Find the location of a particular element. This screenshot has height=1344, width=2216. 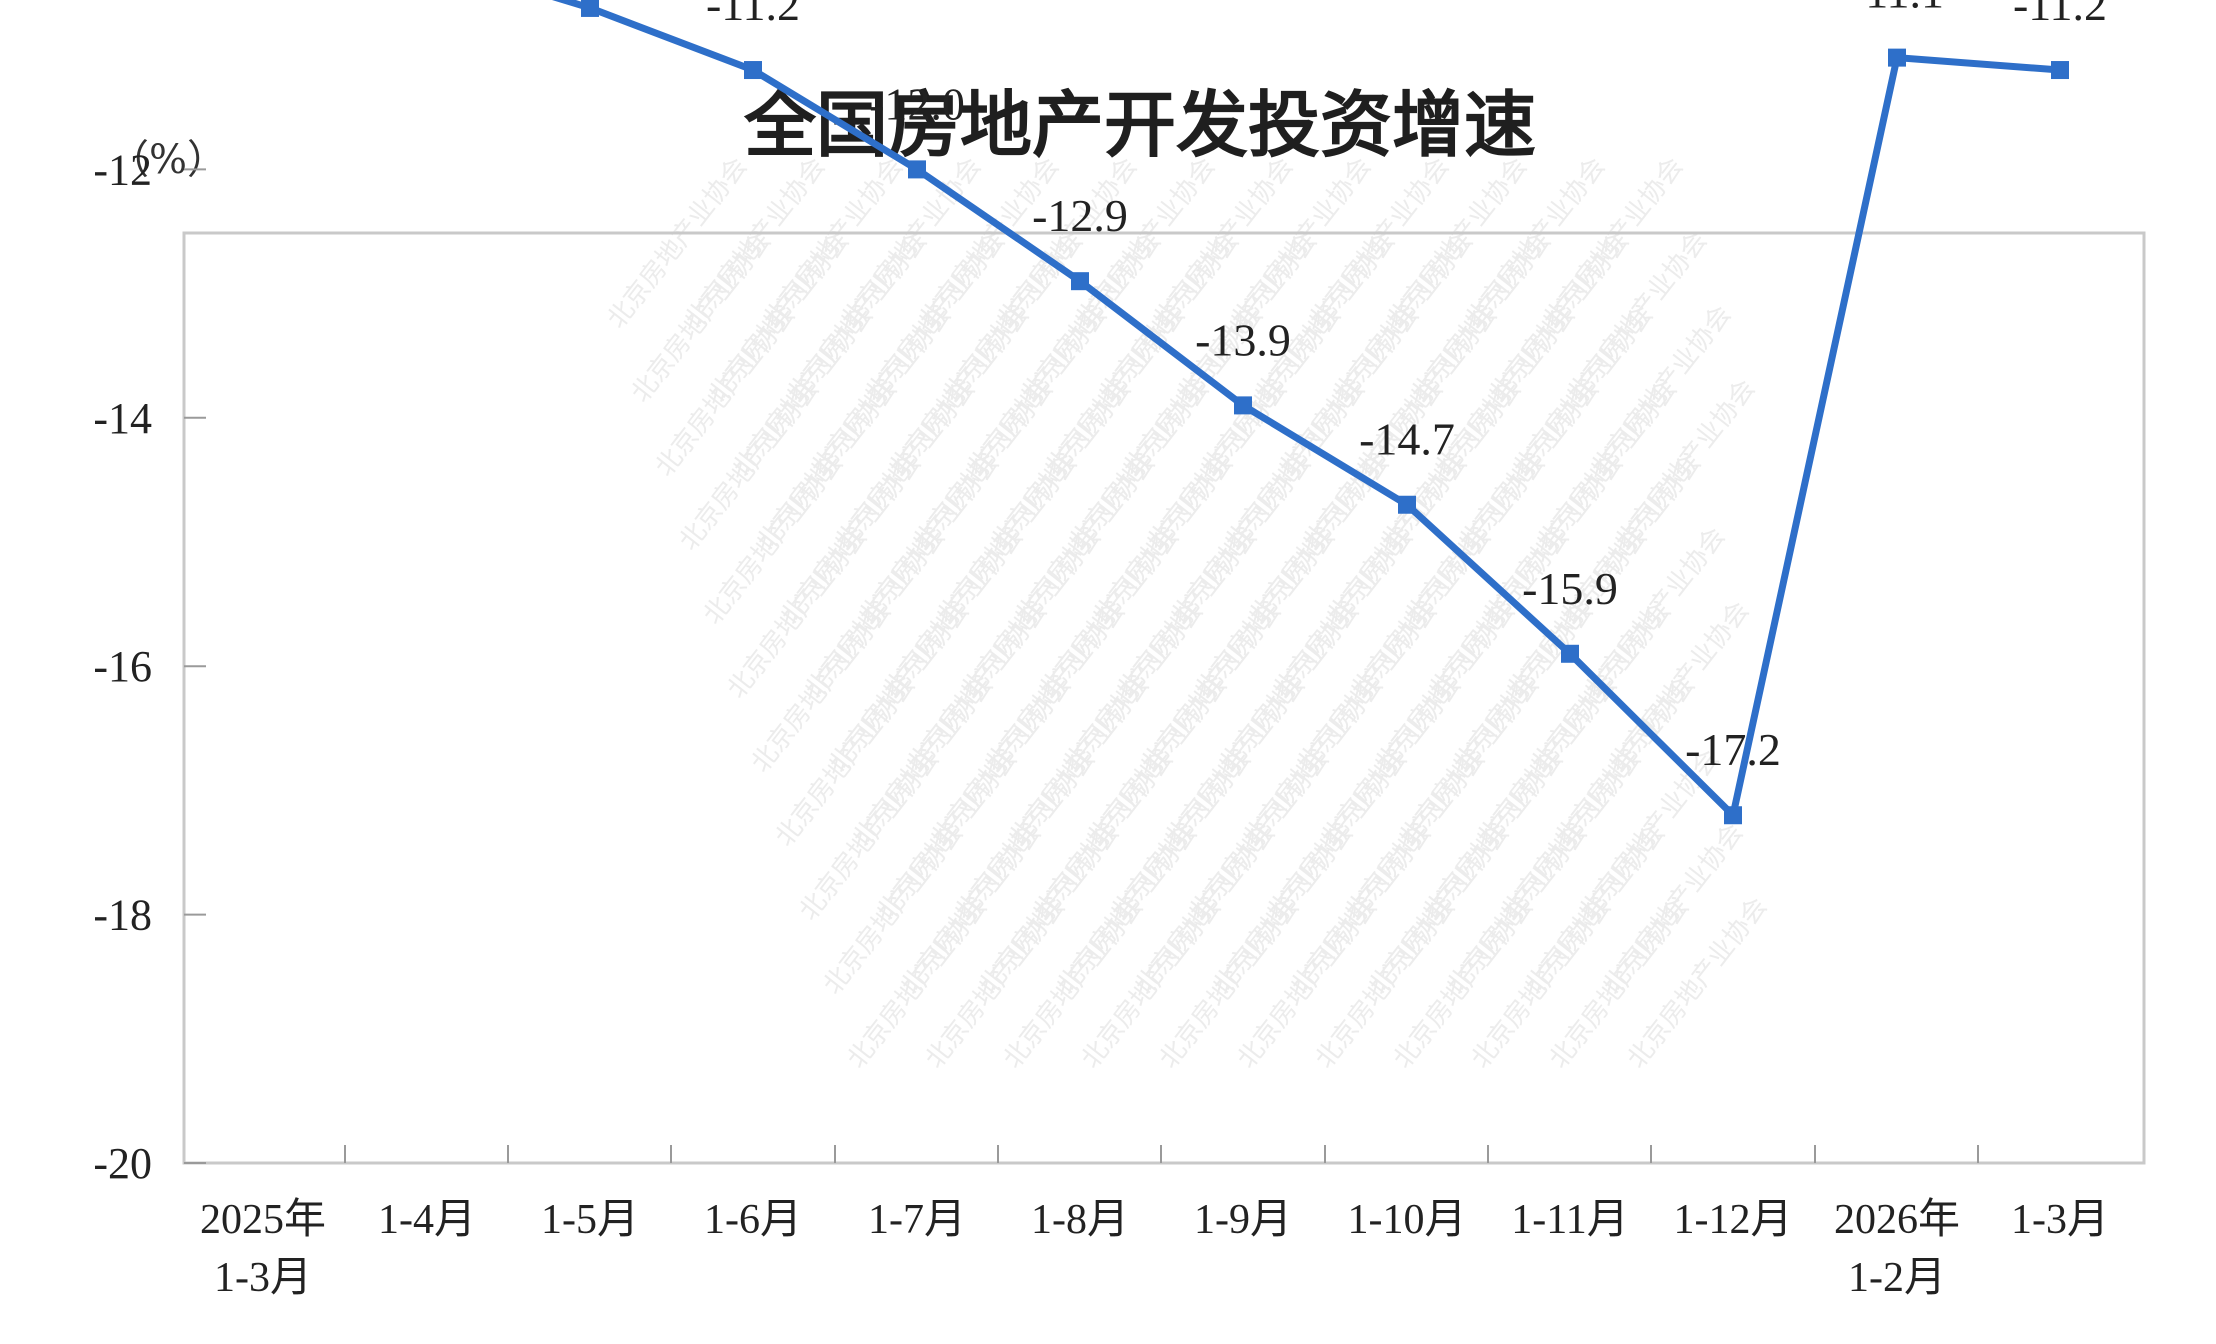

x-axis-label: 1-9月 is located at coordinates (1243, 1220).